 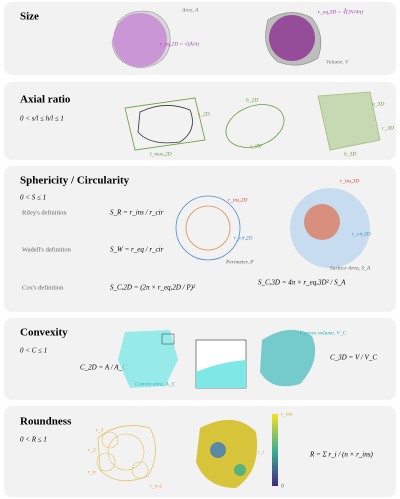 I want to click on label: Area, A, so click(x=190, y=10).